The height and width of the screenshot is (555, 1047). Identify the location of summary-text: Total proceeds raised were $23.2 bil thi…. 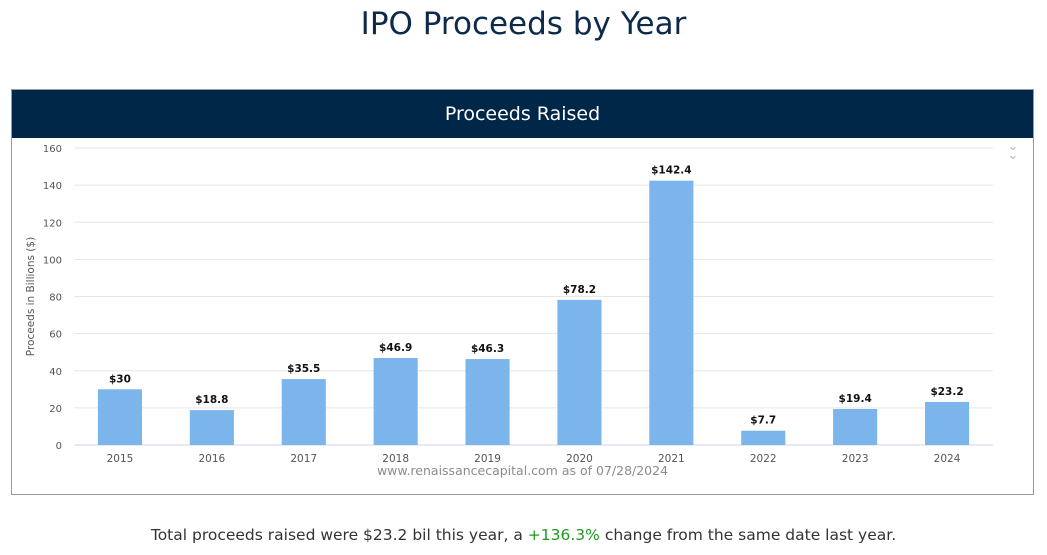
(523, 535).